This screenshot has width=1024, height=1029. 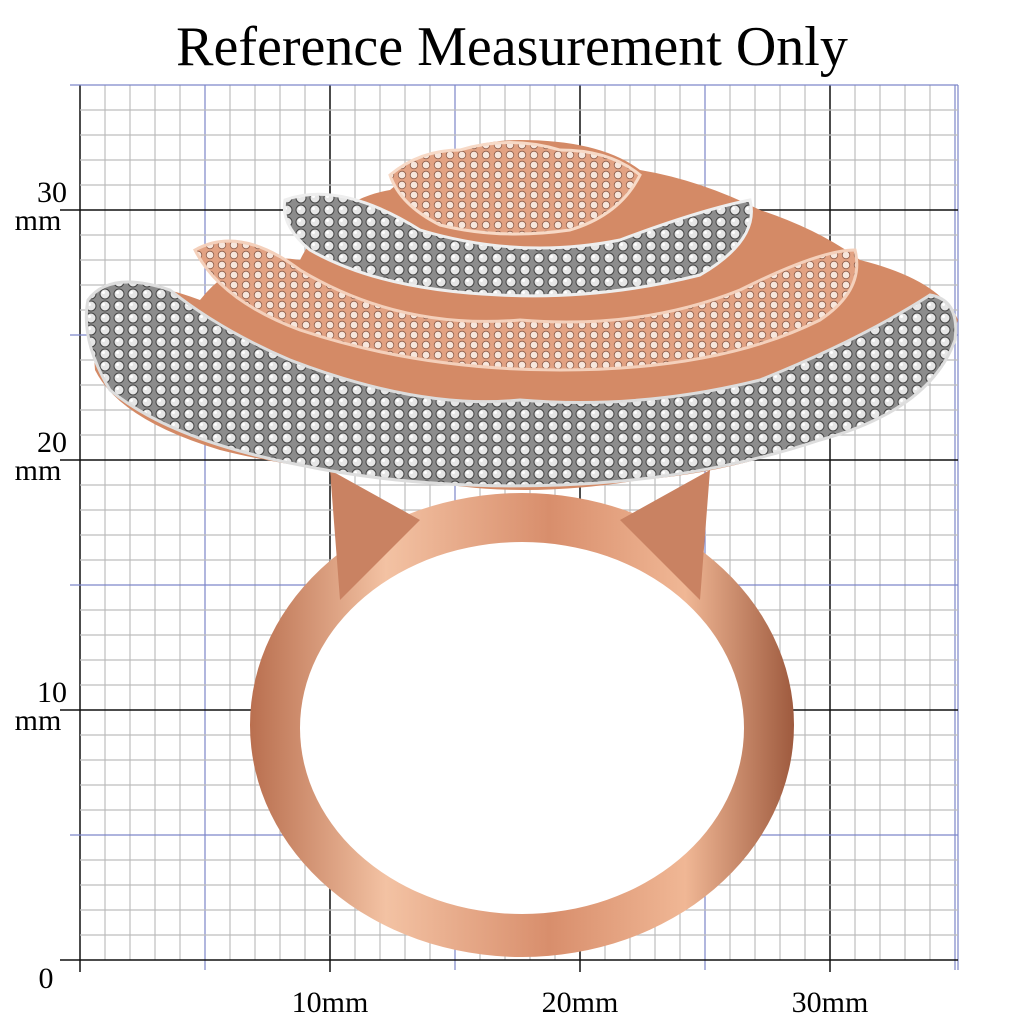 I want to click on y-label-number: 20, so click(x=52, y=442).